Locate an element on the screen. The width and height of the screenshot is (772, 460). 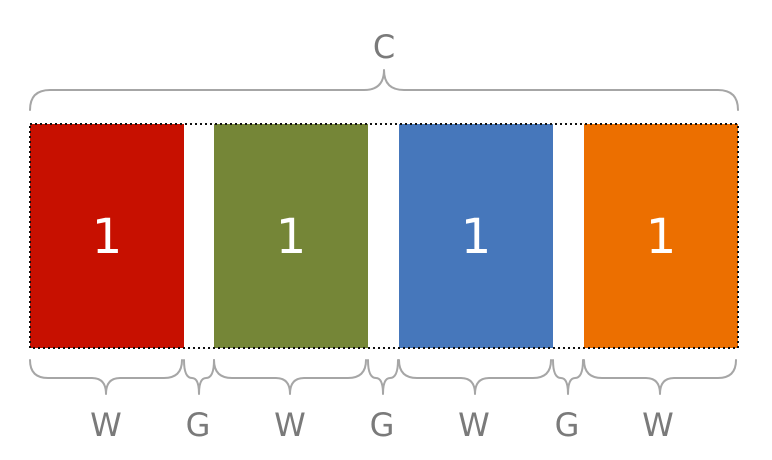
block-2: 1 is located at coordinates (291, 236).